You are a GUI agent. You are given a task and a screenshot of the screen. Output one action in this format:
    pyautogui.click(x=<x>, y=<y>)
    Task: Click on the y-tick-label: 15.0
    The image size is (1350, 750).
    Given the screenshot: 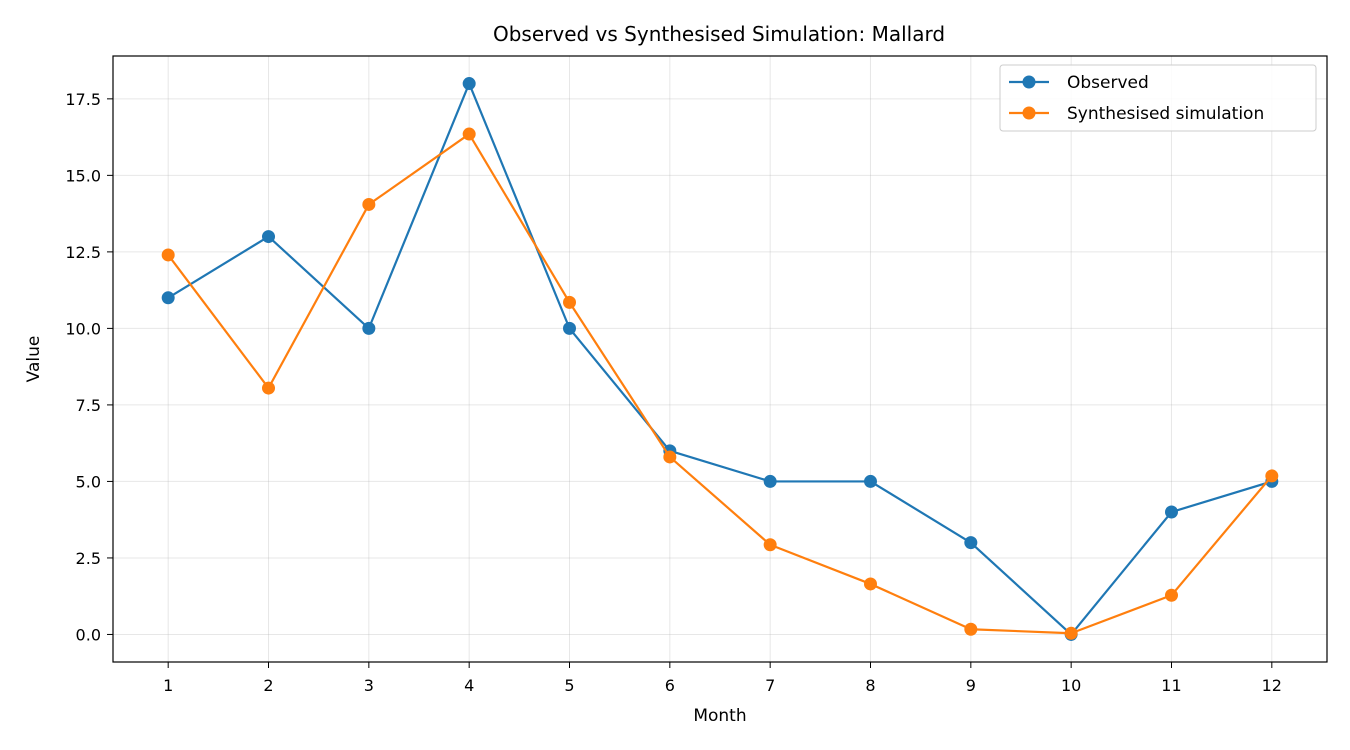 What is the action you would take?
    pyautogui.click(x=83, y=175)
    